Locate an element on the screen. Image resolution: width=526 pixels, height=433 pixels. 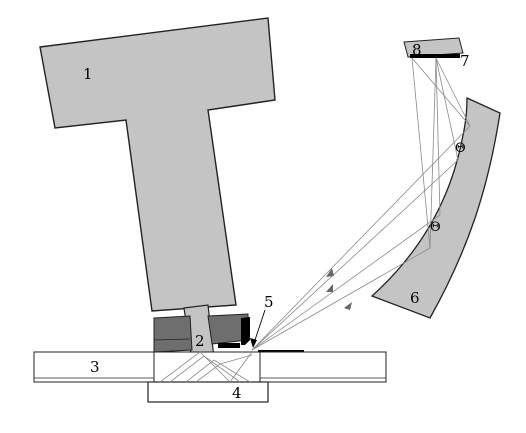
label-5-leader is located at coordinates (258, 328).